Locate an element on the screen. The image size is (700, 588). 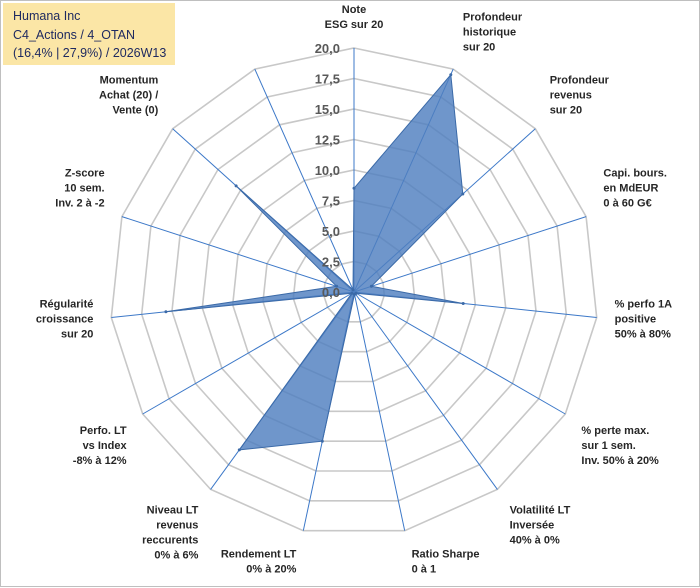
category-label-line: 40% à 0% is located at coordinates (535, 541).